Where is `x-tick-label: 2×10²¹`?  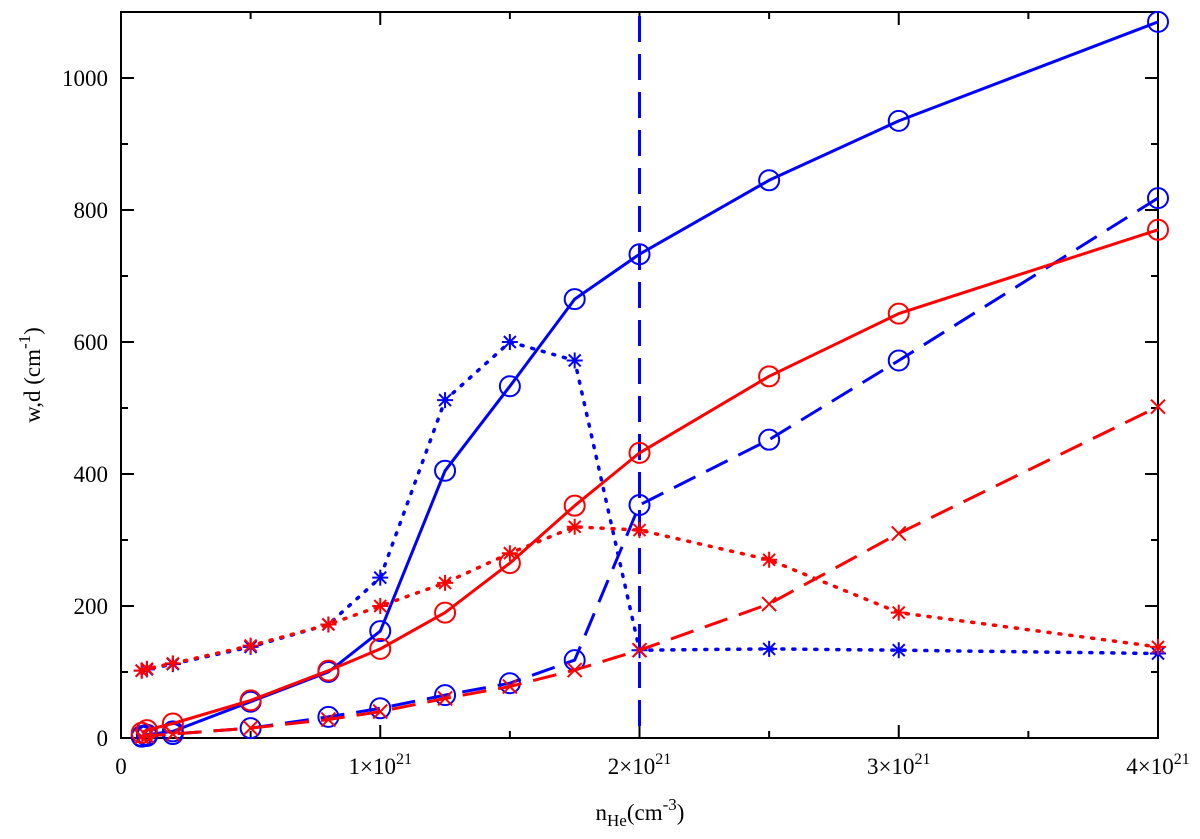 x-tick-label: 2×10²¹ is located at coordinates (639, 765).